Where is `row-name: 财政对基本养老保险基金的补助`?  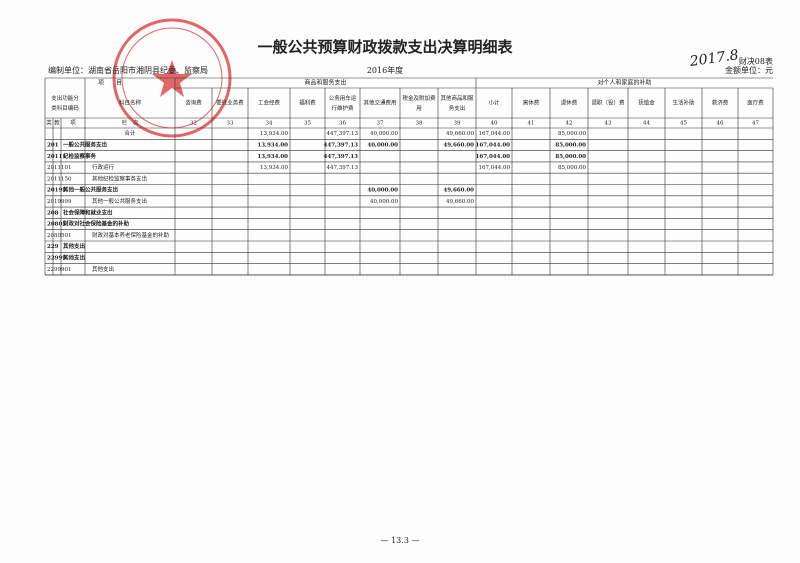
row-name: 财政对基本养老保险基金的补助 is located at coordinates (131, 235).